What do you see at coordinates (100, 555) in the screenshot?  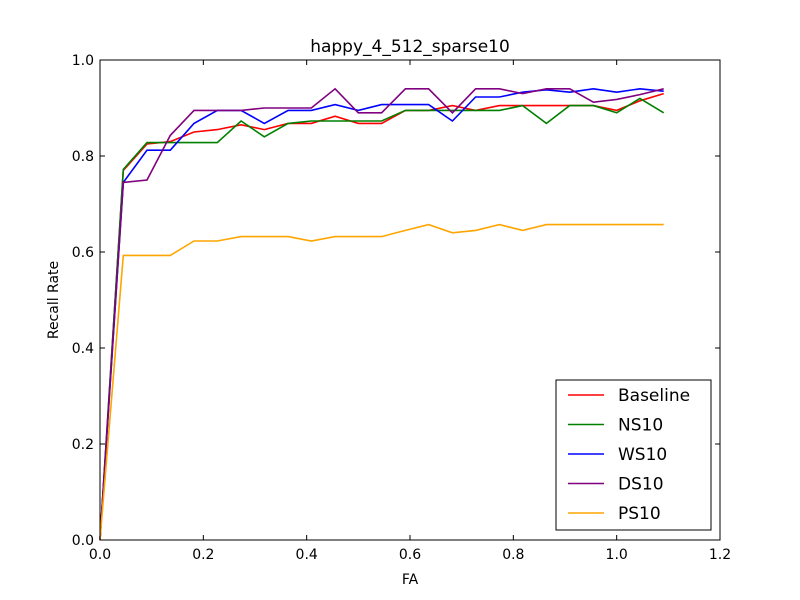 I see `x-tick-label: 0.0` at bounding box center [100, 555].